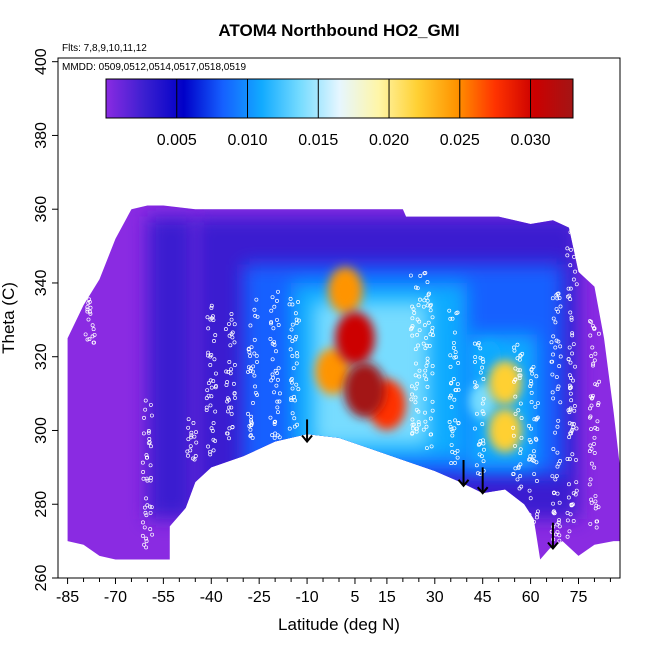  I want to click on flights-note: Flts: 7,8,9,10,11,12, so click(104, 48).